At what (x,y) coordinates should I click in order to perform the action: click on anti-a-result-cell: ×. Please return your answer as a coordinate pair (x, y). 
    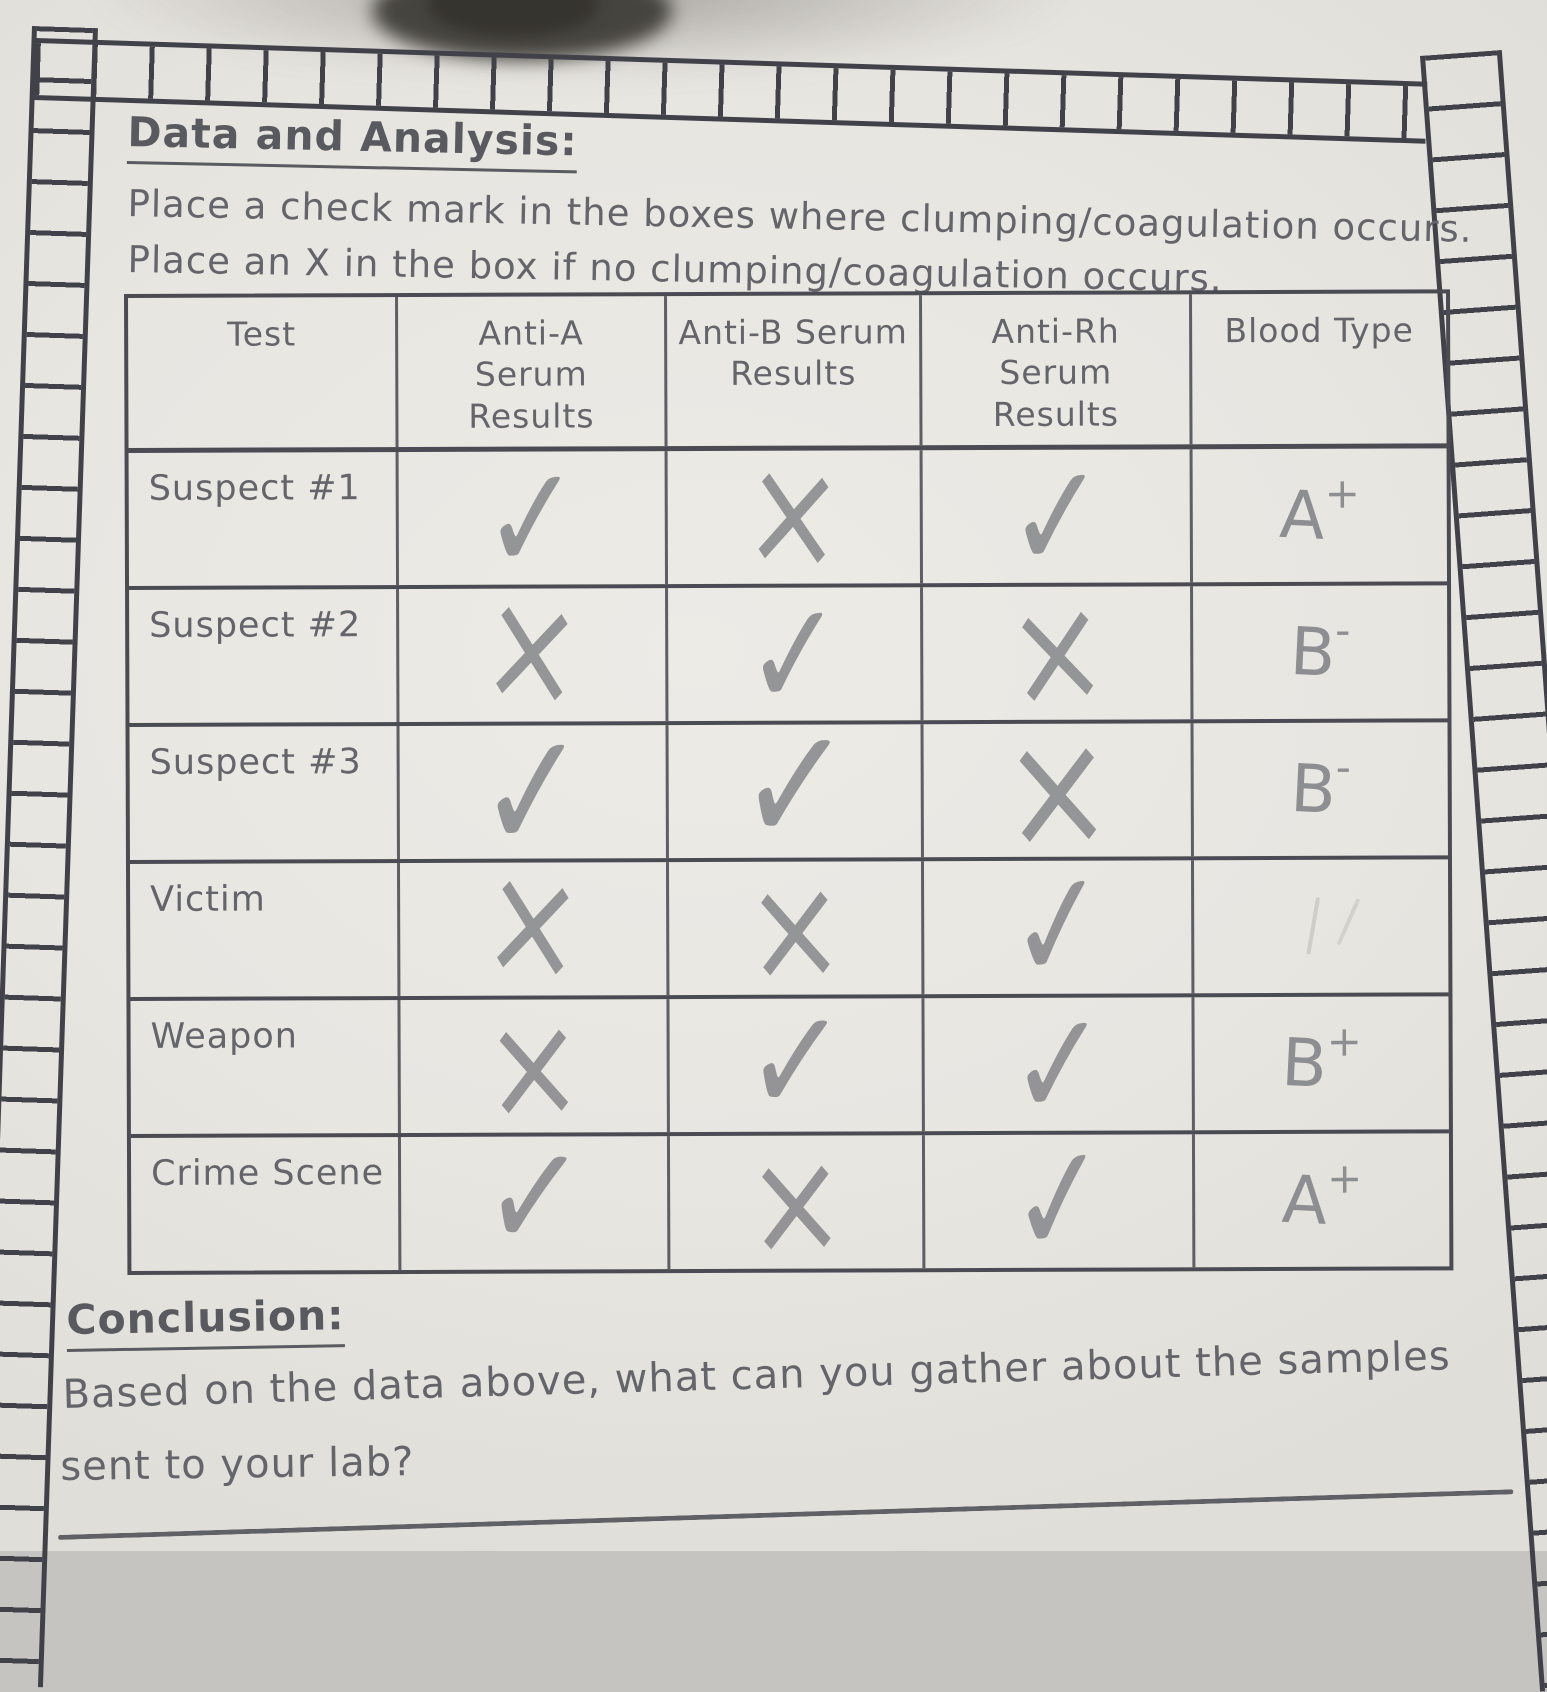
    Looking at the image, I should click on (531, 922).